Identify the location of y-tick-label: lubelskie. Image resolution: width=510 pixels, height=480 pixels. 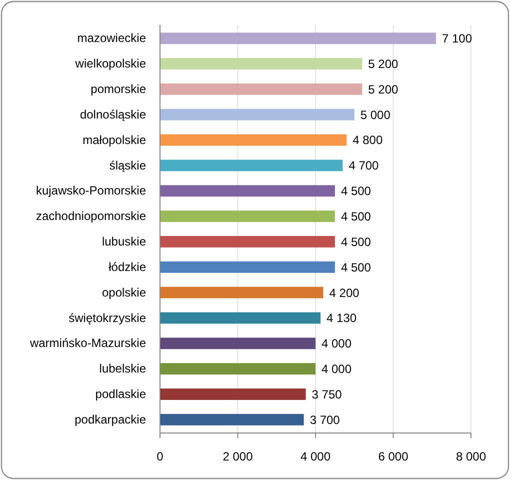
(122, 369).